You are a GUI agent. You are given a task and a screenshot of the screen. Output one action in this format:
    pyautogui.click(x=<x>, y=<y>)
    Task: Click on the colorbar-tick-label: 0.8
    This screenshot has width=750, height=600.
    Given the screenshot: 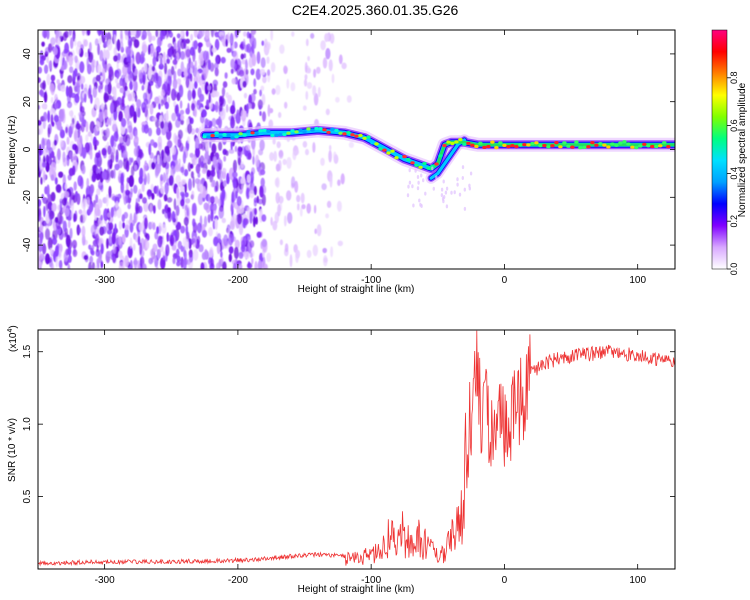 What is the action you would take?
    pyautogui.click(x=734, y=78)
    